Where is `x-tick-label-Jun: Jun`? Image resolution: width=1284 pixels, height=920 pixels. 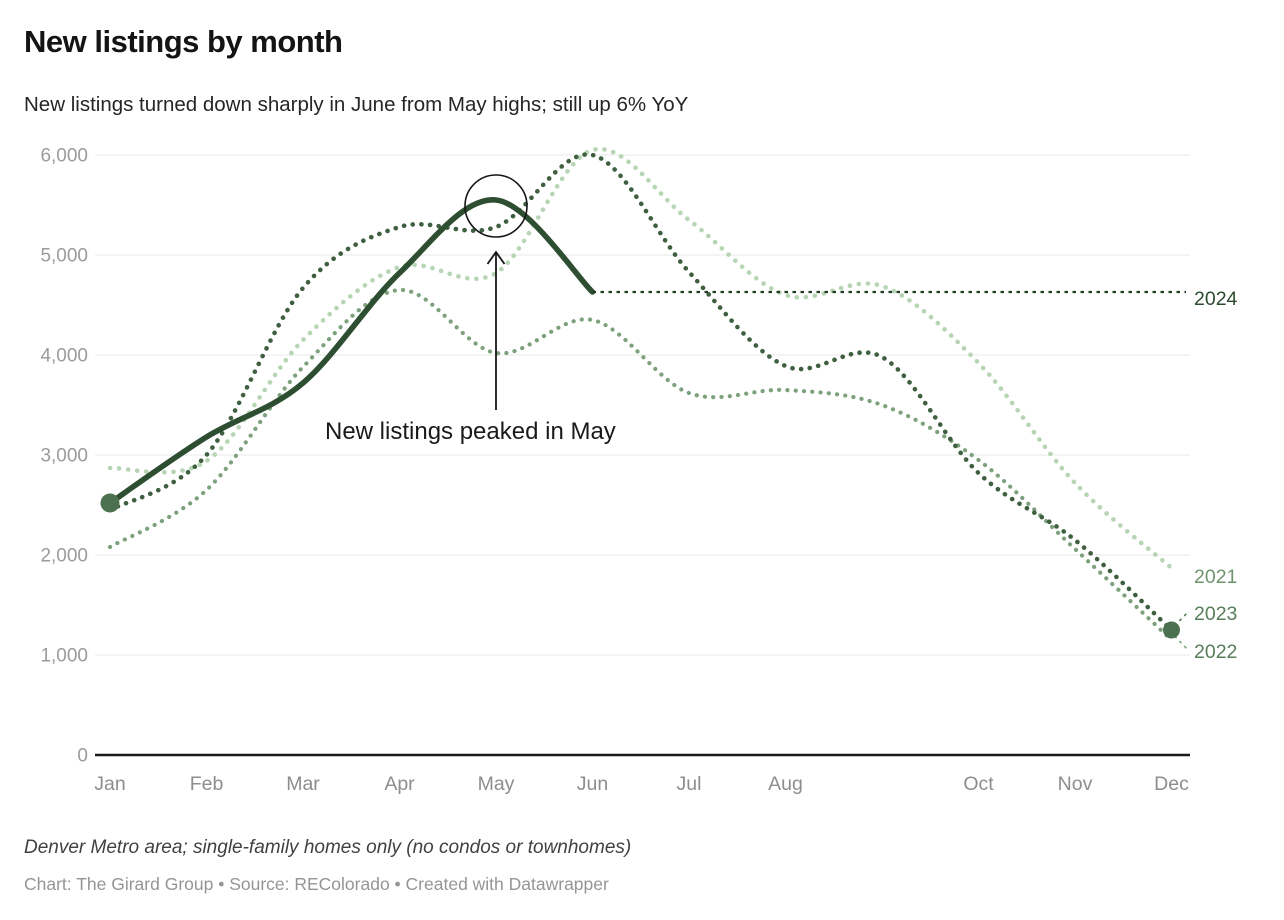 x-tick-label-Jun: Jun is located at coordinates (592, 784).